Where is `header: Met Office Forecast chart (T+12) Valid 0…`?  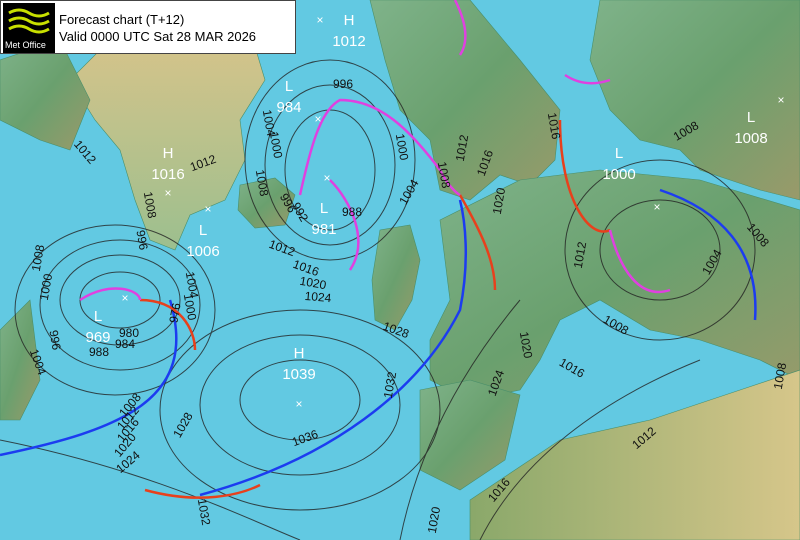
header: Met Office Forecast chart (T+12) Valid 0… is located at coordinates (148, 27).